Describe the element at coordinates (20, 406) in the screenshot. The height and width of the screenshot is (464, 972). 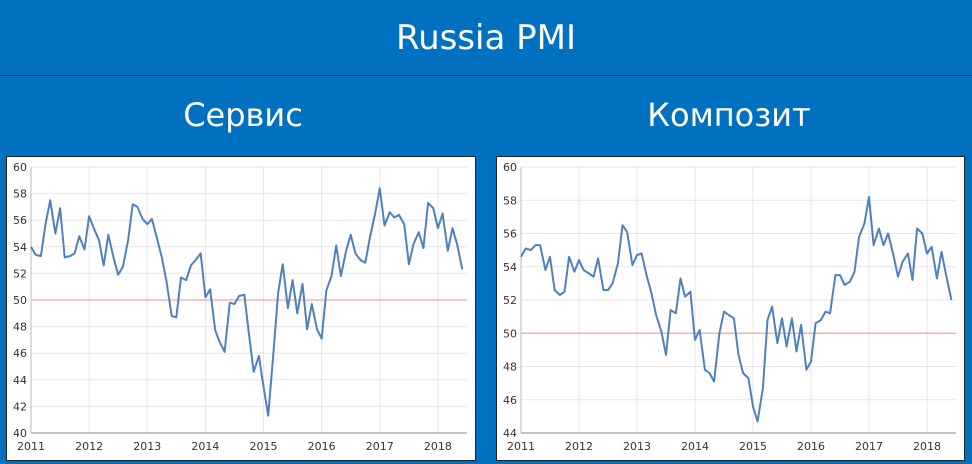
I see `y-tick-label: 42` at that location.